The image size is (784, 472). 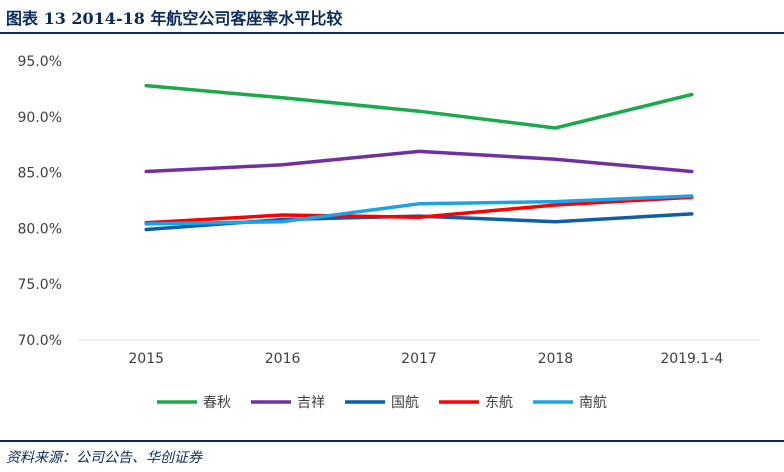 What do you see at coordinates (217, 403) in the screenshot?
I see `legend-label: 春秋` at bounding box center [217, 403].